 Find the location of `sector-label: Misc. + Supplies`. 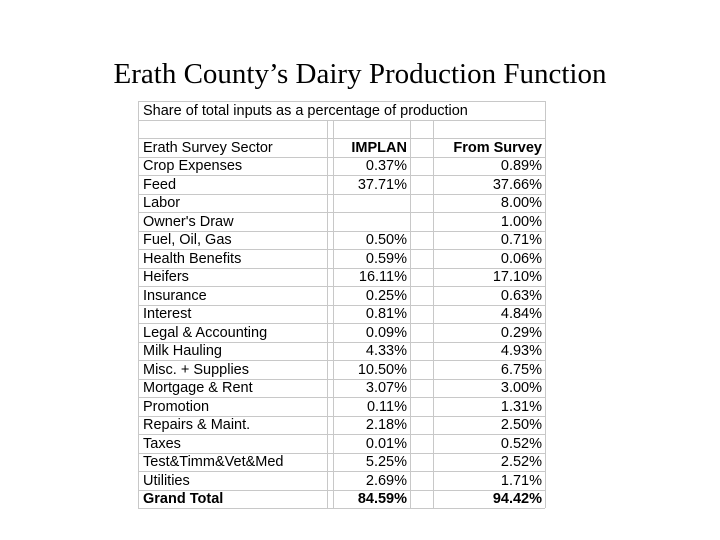

sector-label: Misc. + Supplies is located at coordinates (196, 369).